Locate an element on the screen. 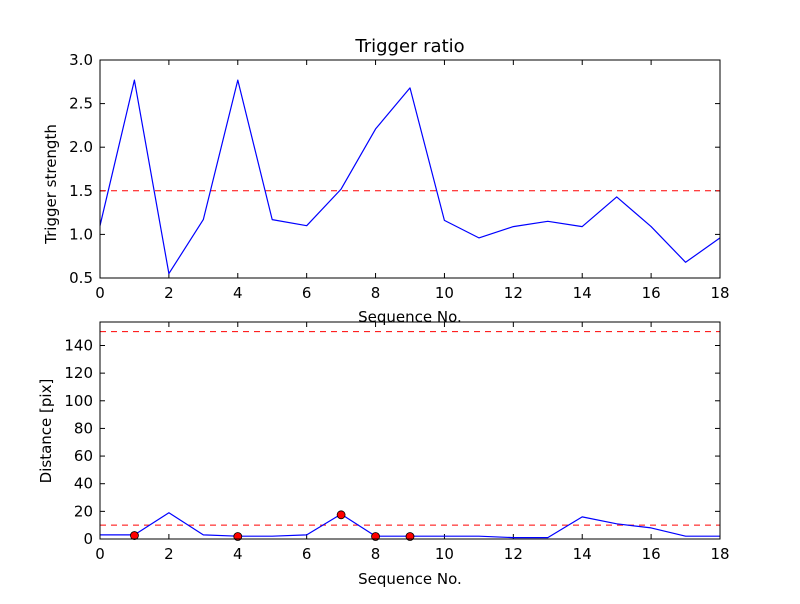 This screenshot has height=604, width=800. y-tick-label: 40 is located at coordinates (83, 484).